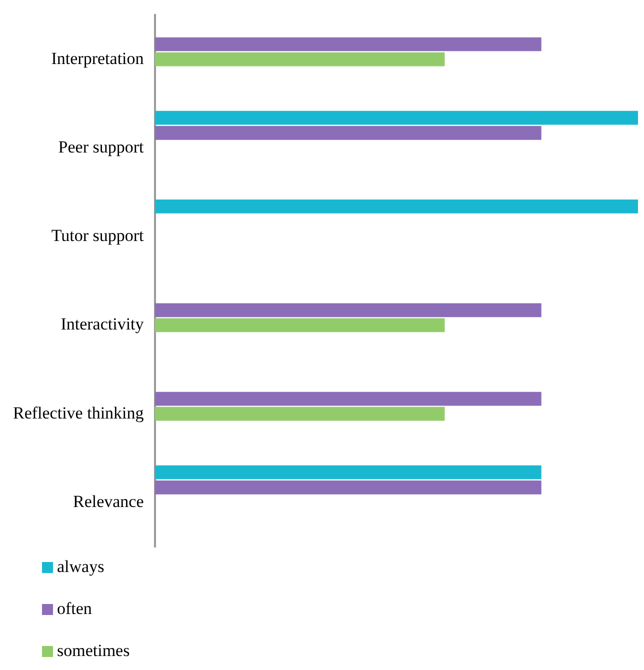 Image resolution: width=644 pixels, height=670 pixels. I want to click on legend-label: often, so click(74, 609).